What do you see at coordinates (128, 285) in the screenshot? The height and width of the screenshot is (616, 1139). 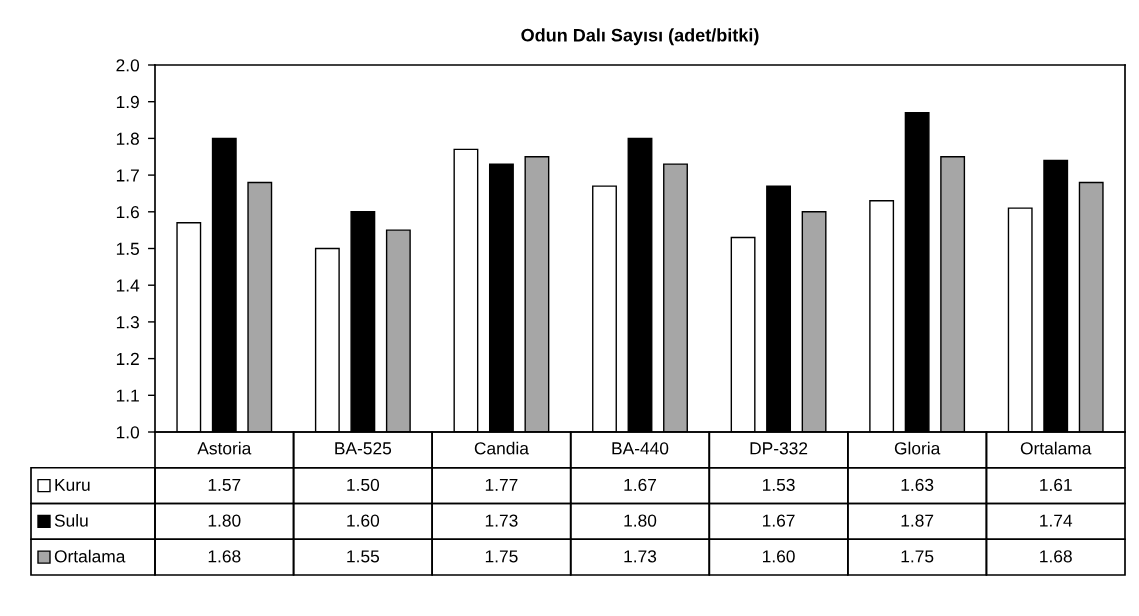 I see `y-tick-label: 1.4` at bounding box center [128, 285].